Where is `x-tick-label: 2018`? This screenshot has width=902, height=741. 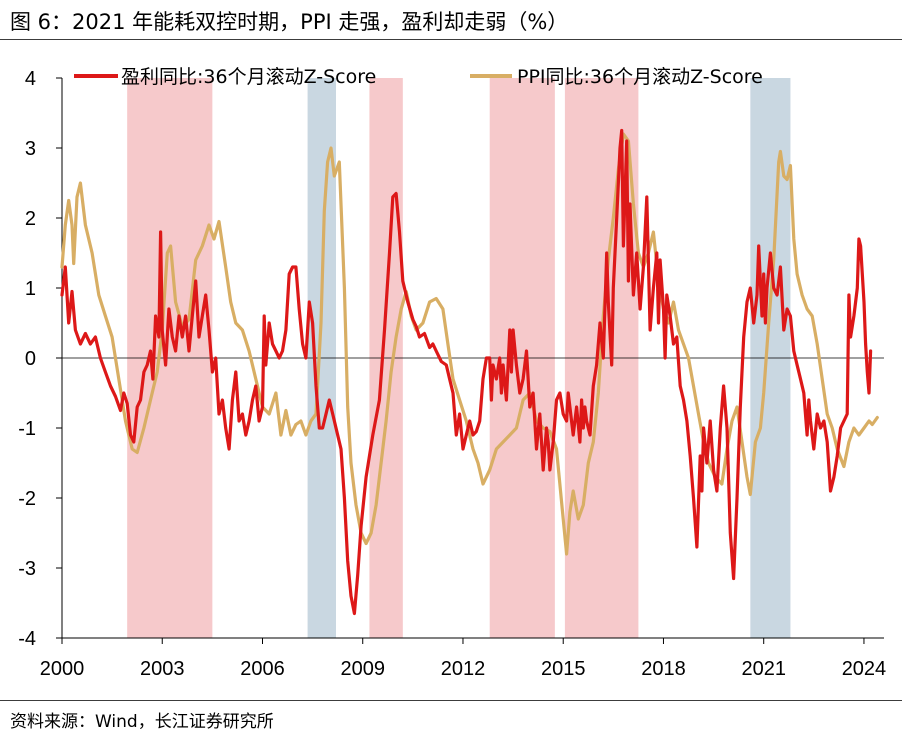 x-tick-label: 2018 is located at coordinates (663, 669).